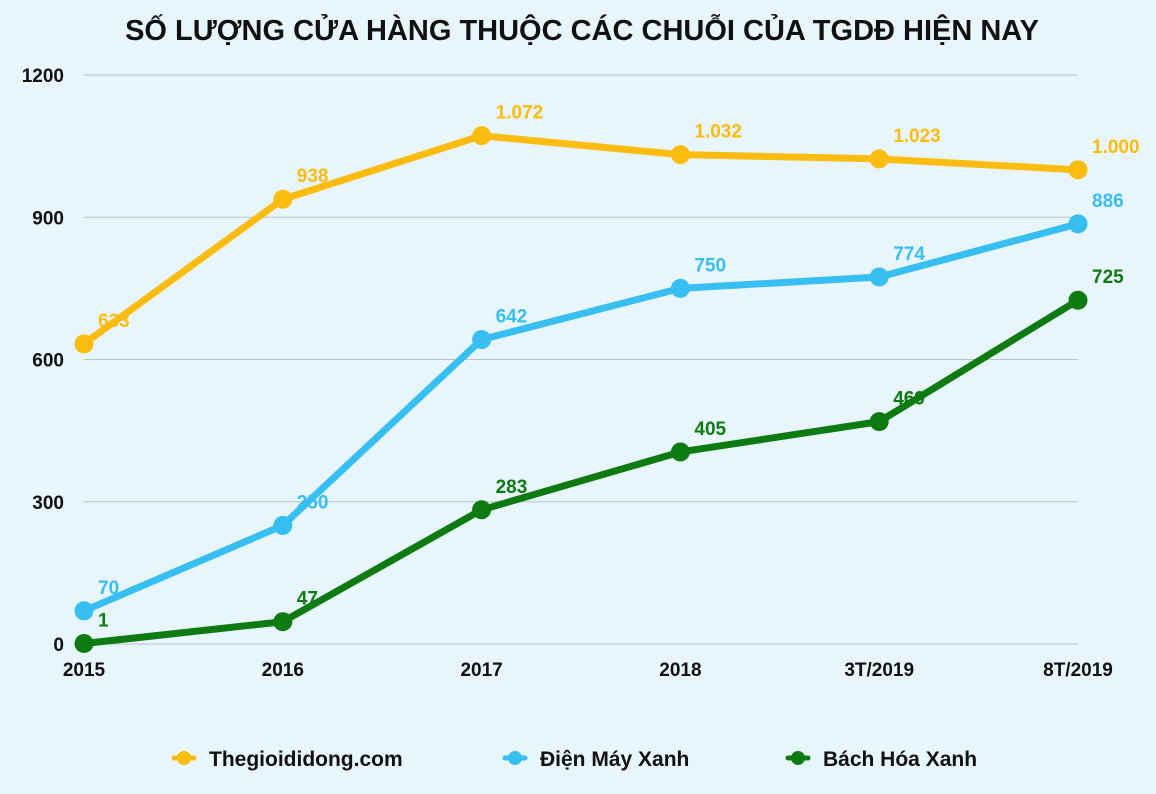 This screenshot has height=794, width=1156. What do you see at coordinates (48, 503) in the screenshot?
I see `y-tick-label: 300` at bounding box center [48, 503].